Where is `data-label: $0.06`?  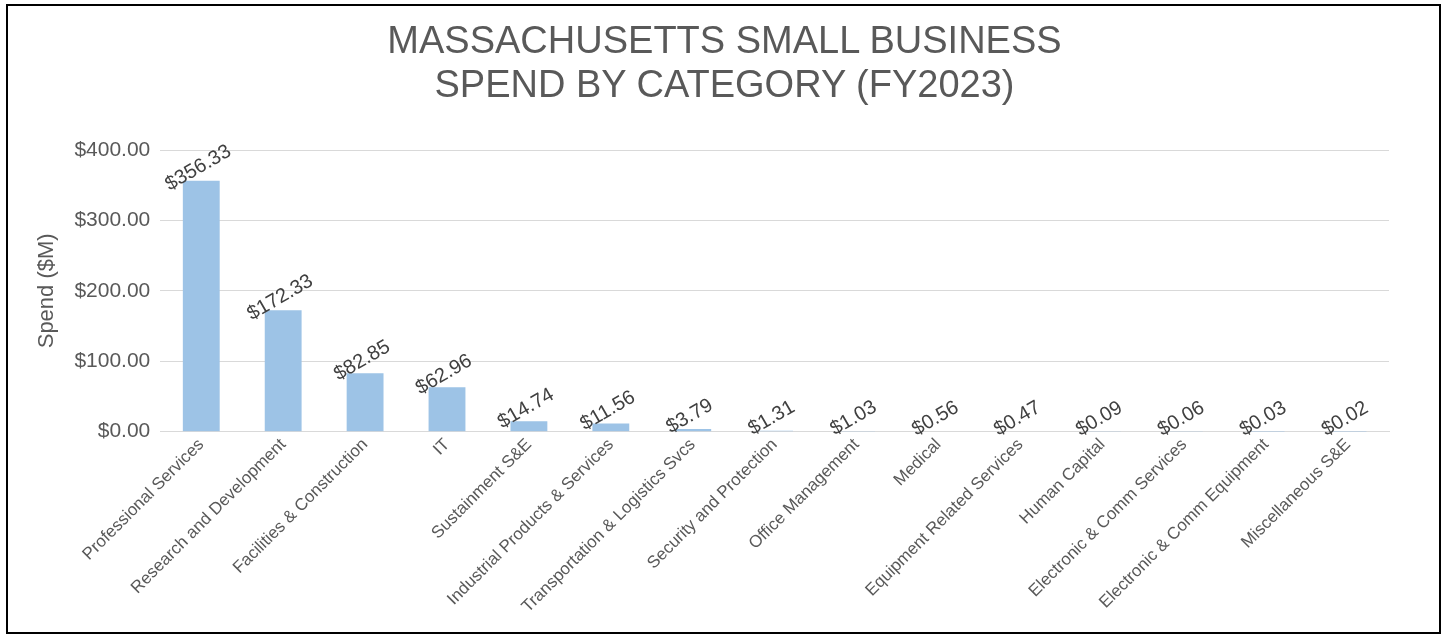
data-label: $0.06 is located at coordinates (1180, 417).